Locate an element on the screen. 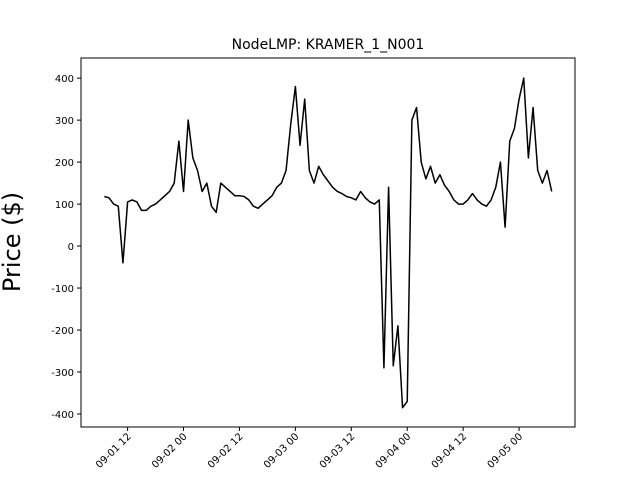 This screenshot has height=480, width=640. x-tick-label: 09-02 00 is located at coordinates (170, 451).